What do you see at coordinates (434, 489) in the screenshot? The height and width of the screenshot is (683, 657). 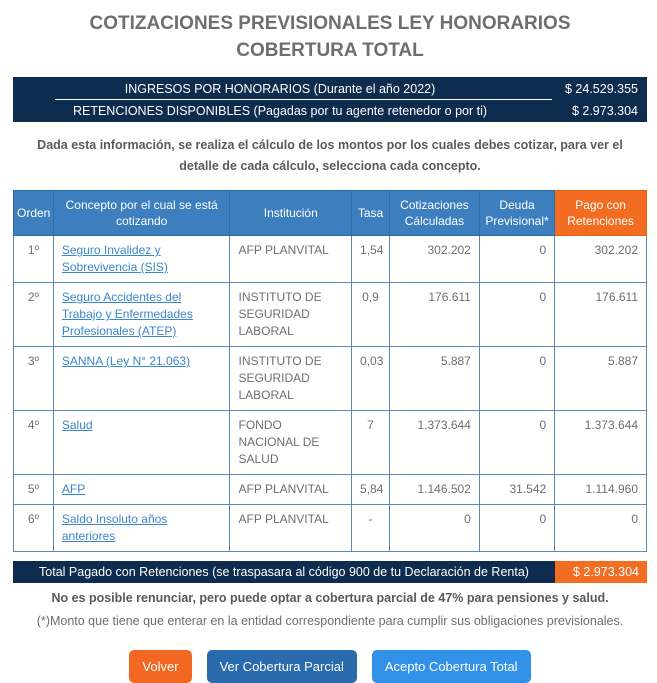 I see `cotizaciones-cell: 1.146.502` at bounding box center [434, 489].